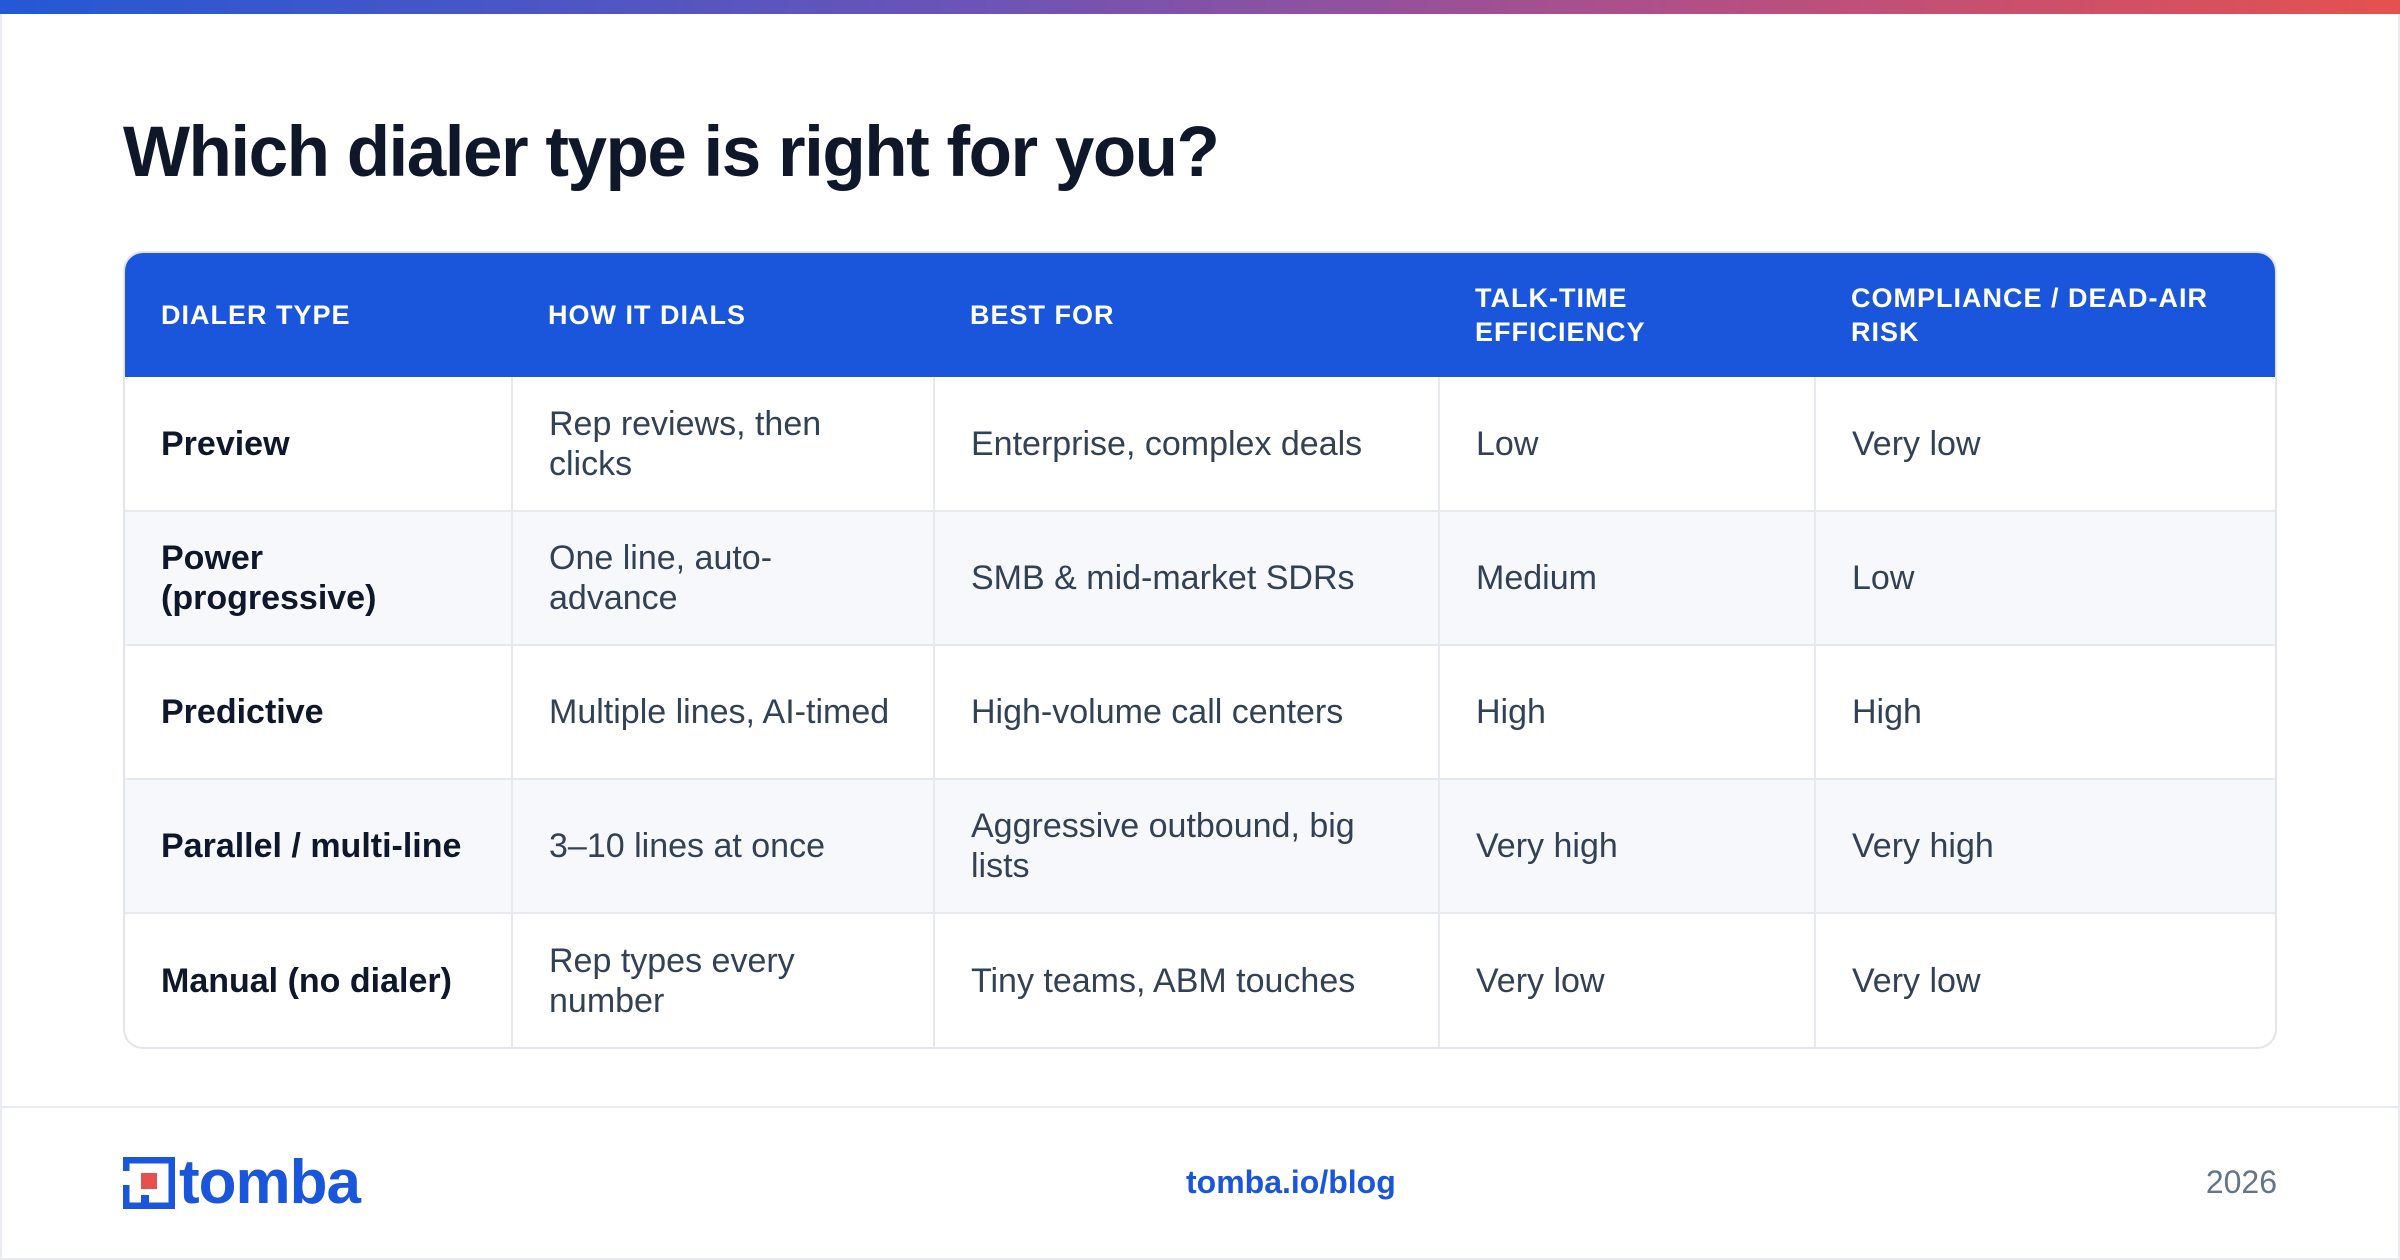 The width and height of the screenshot is (2400, 1260). What do you see at coordinates (722, 444) in the screenshot?
I see `cell-how-it-dials: Rep reviews, then clicks` at bounding box center [722, 444].